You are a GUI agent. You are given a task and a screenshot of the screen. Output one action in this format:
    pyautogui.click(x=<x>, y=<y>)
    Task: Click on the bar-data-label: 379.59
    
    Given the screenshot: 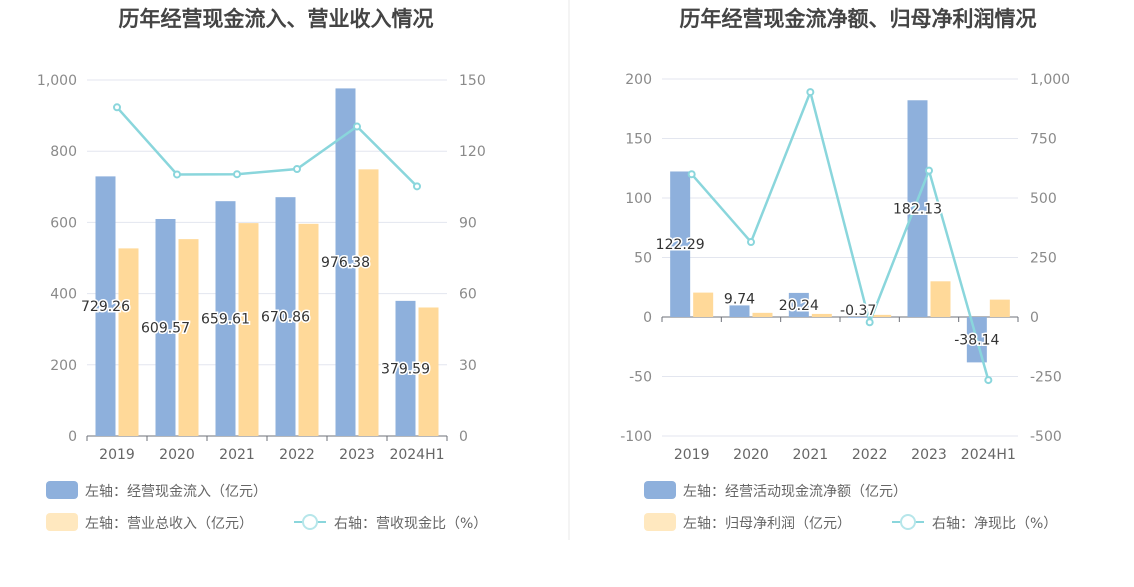 What is the action you would take?
    pyautogui.click(x=405, y=369)
    